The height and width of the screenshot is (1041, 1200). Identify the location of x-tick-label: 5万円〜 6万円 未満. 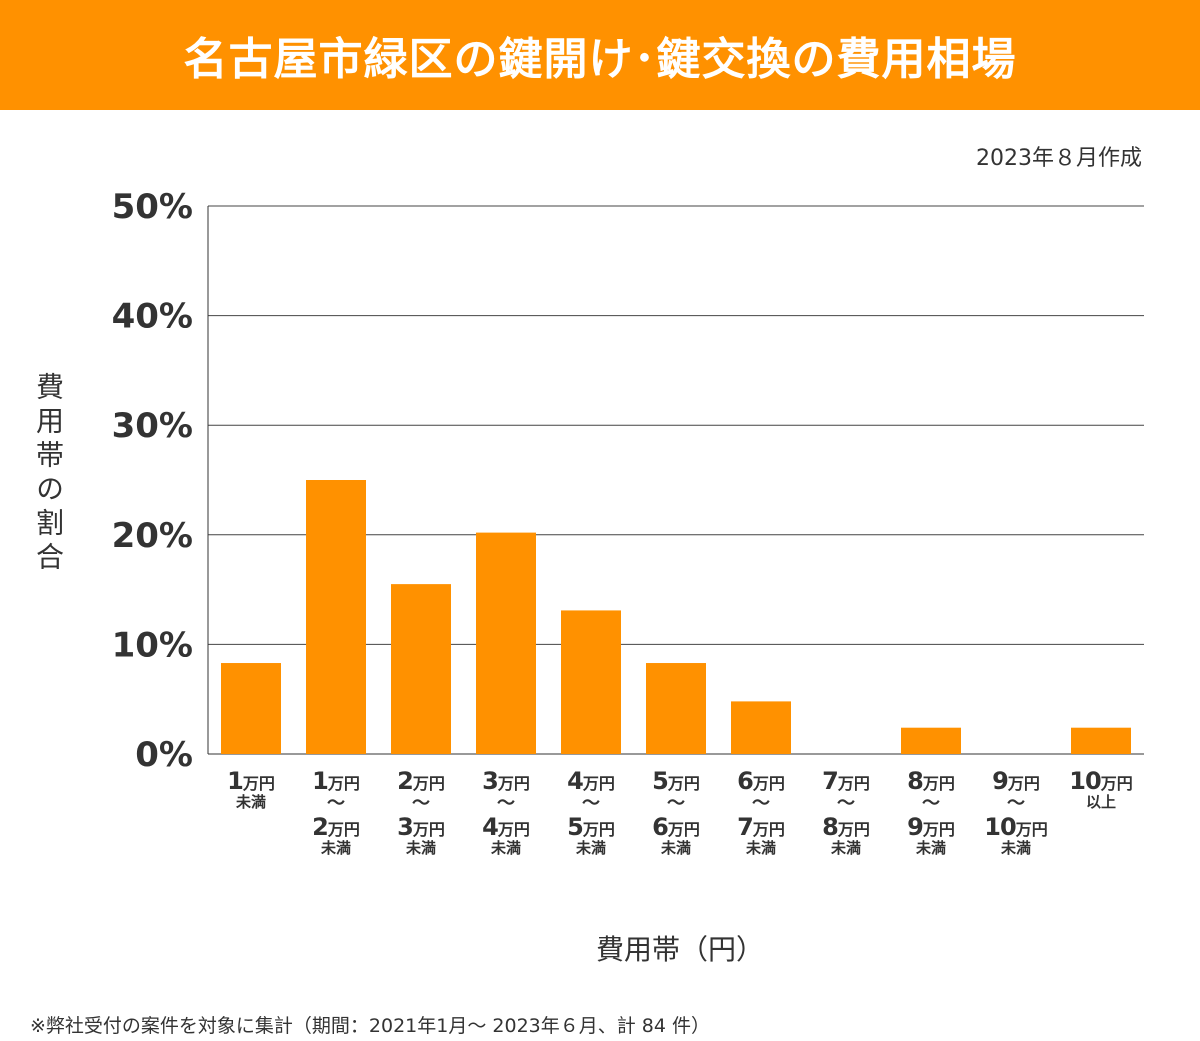
(676, 812).